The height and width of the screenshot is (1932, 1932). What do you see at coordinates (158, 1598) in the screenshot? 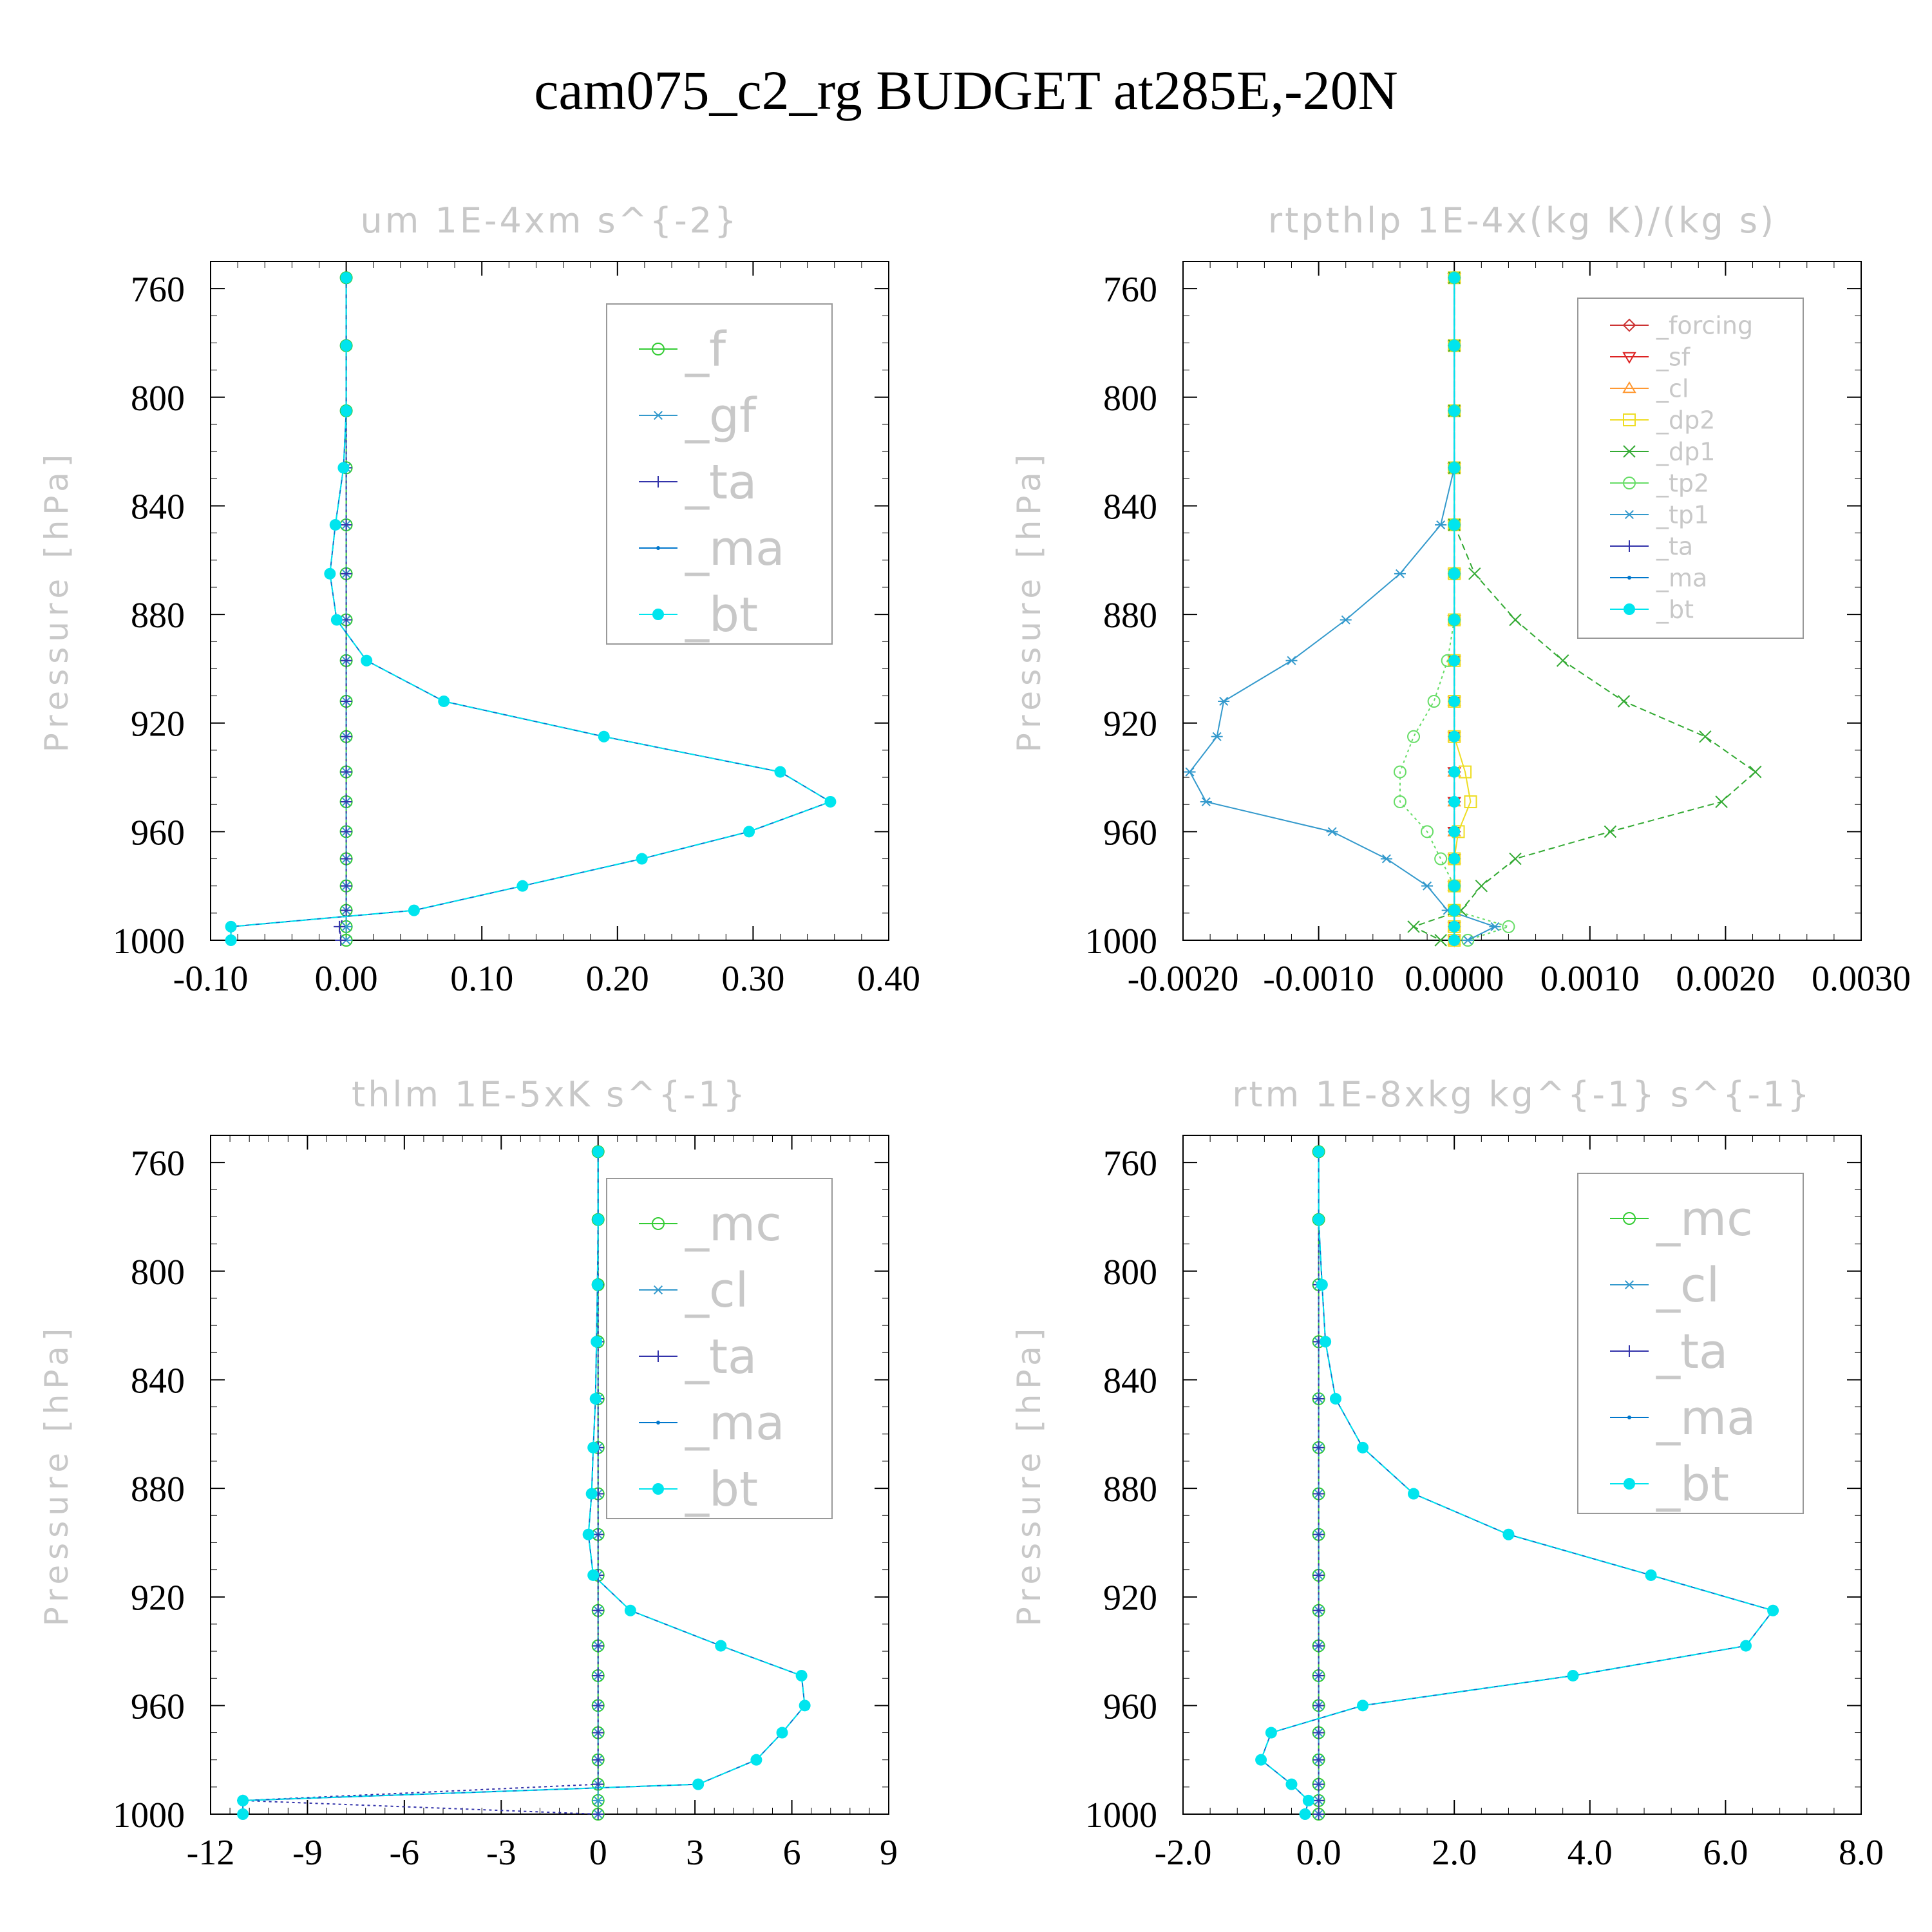
I see `y-tick-label: 920` at bounding box center [158, 1598].